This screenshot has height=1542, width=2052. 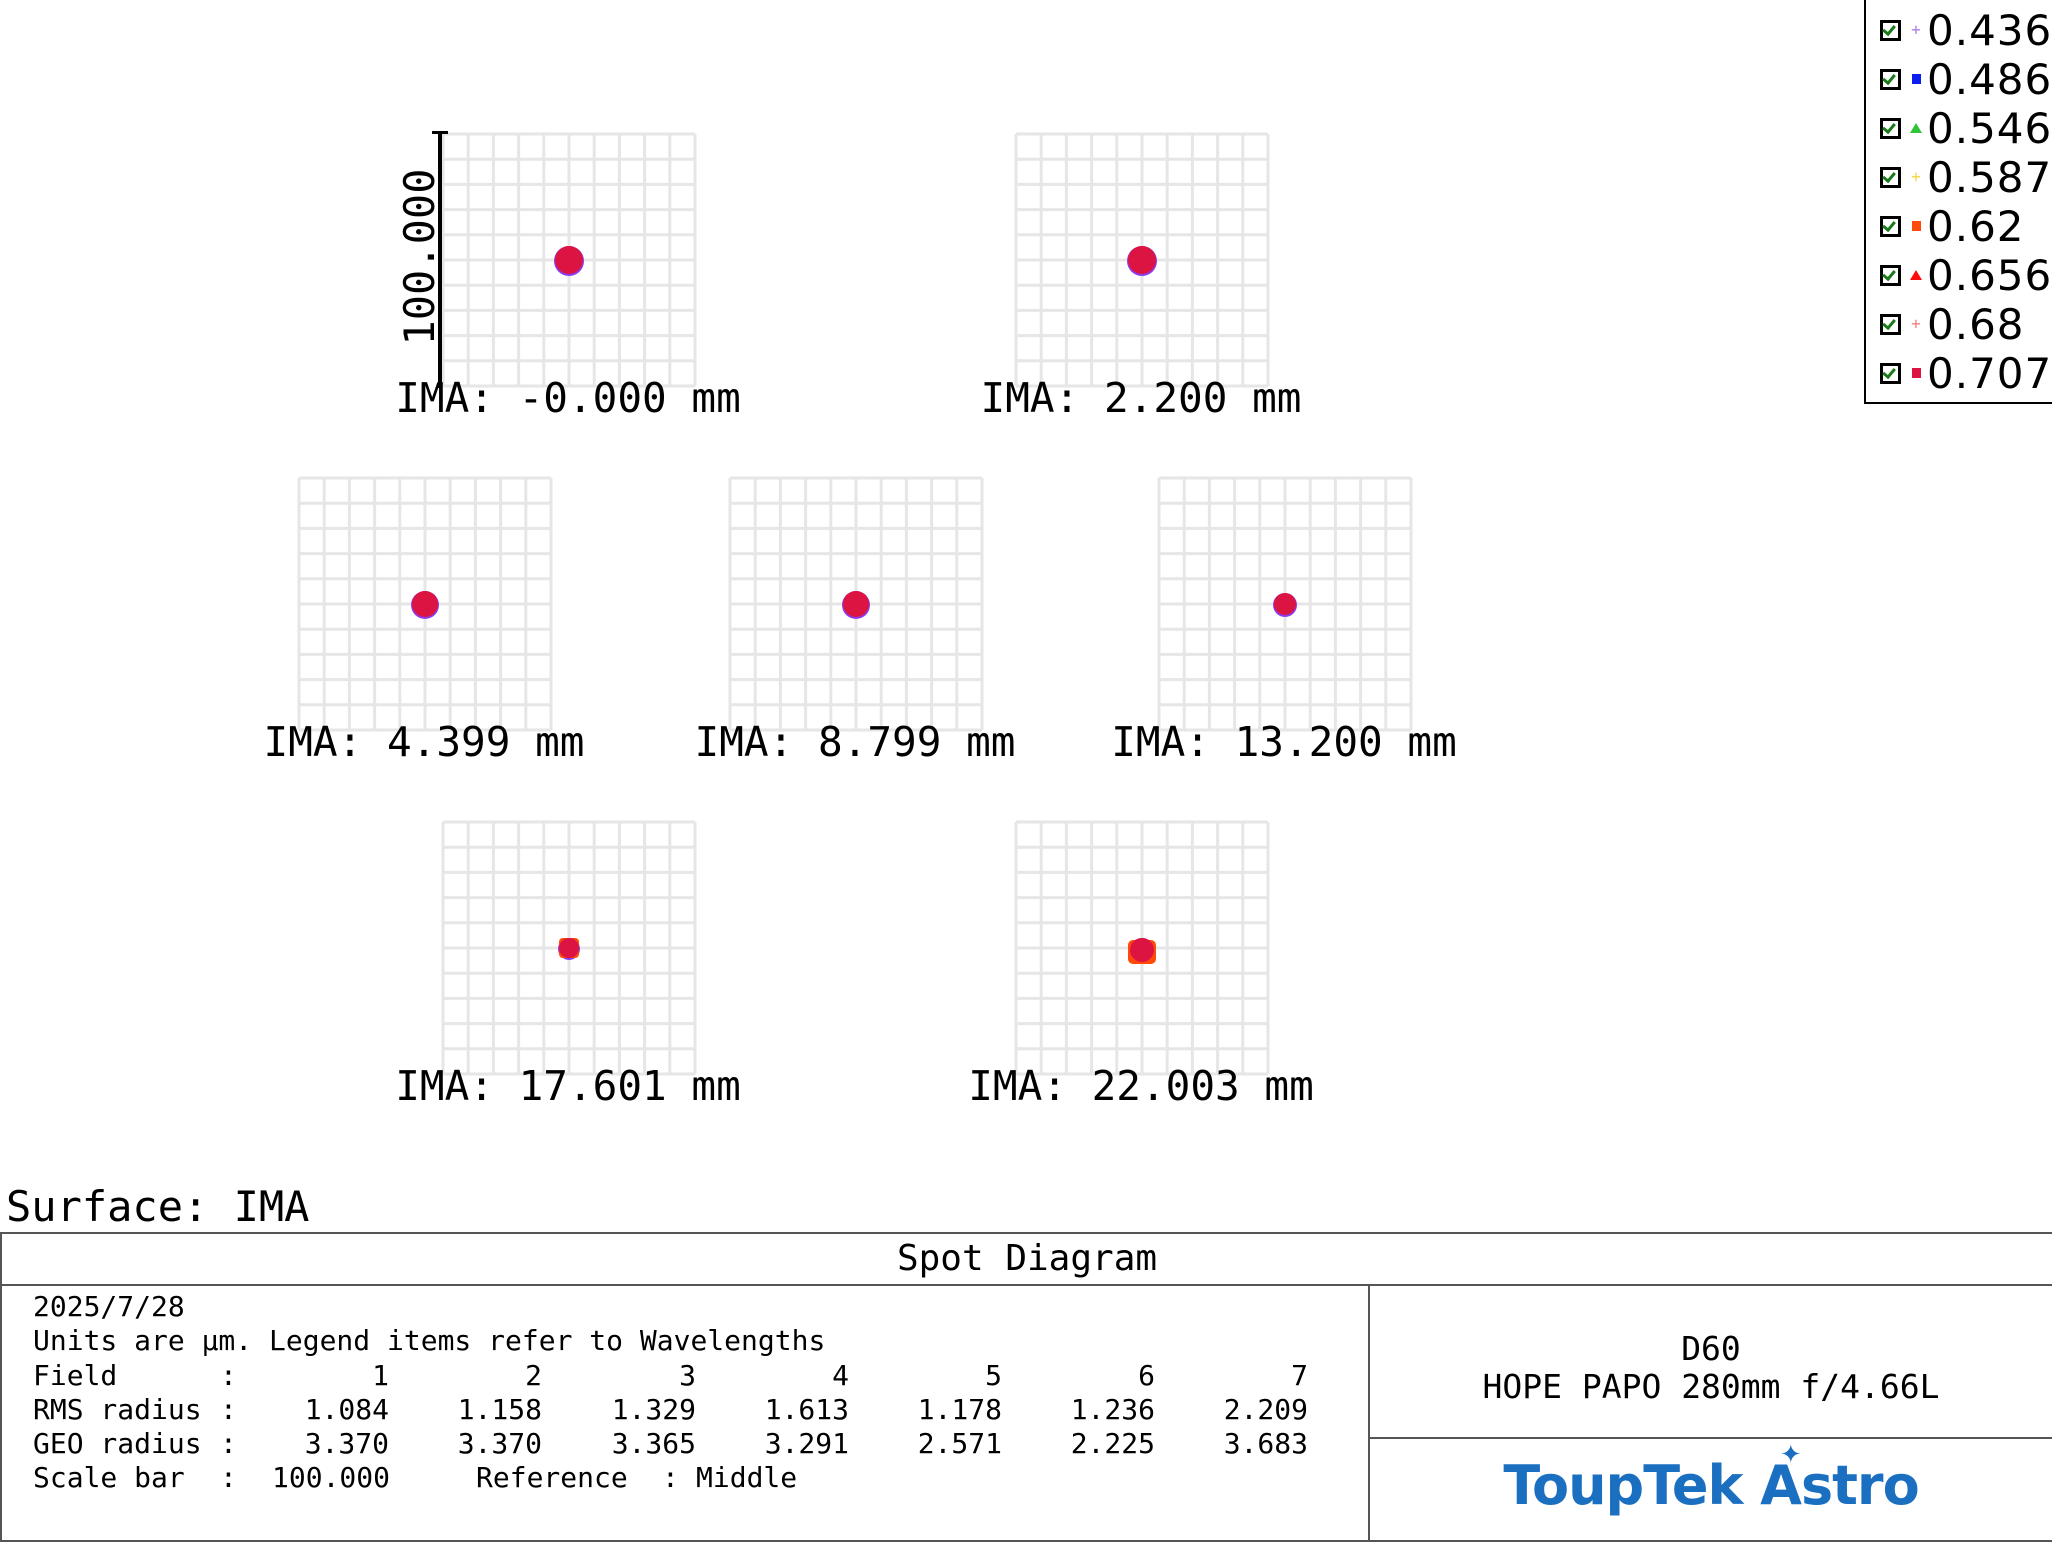 I want to click on legend-item: +0.68, so click(x=1945, y=324).